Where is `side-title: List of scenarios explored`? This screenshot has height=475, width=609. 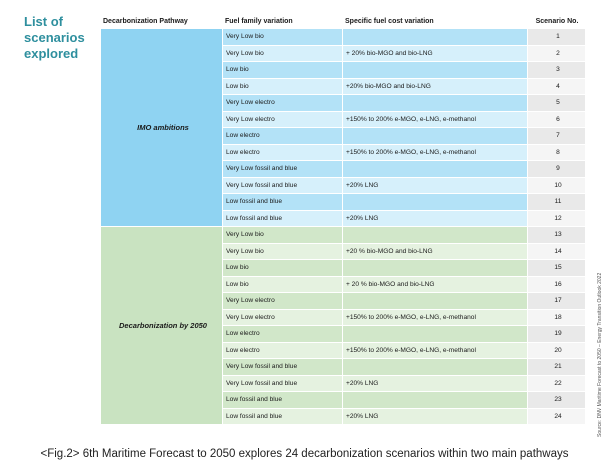 side-title: List of scenarios explored is located at coordinates (64, 38).